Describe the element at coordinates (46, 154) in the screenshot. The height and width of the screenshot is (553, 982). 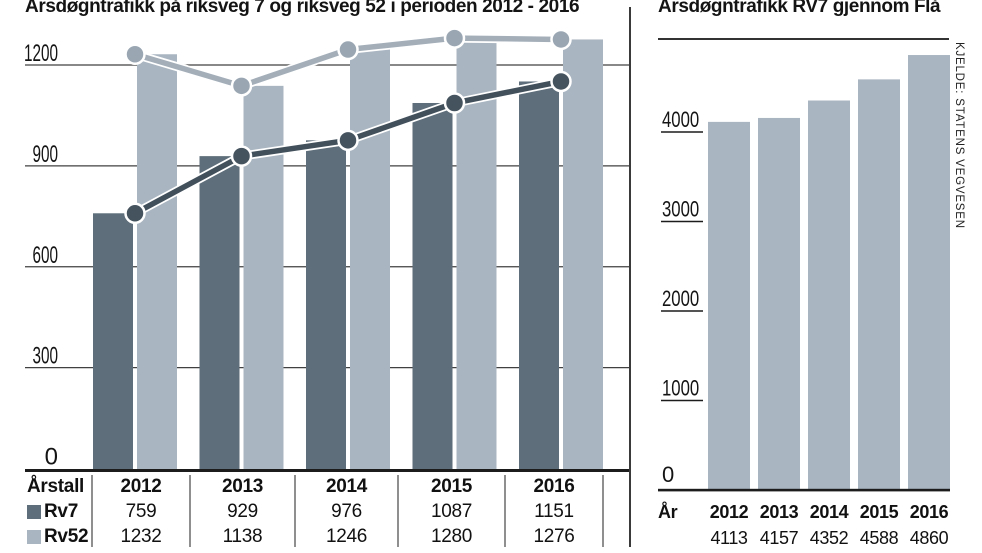
I see `y-axis-label-900: 900` at that location.